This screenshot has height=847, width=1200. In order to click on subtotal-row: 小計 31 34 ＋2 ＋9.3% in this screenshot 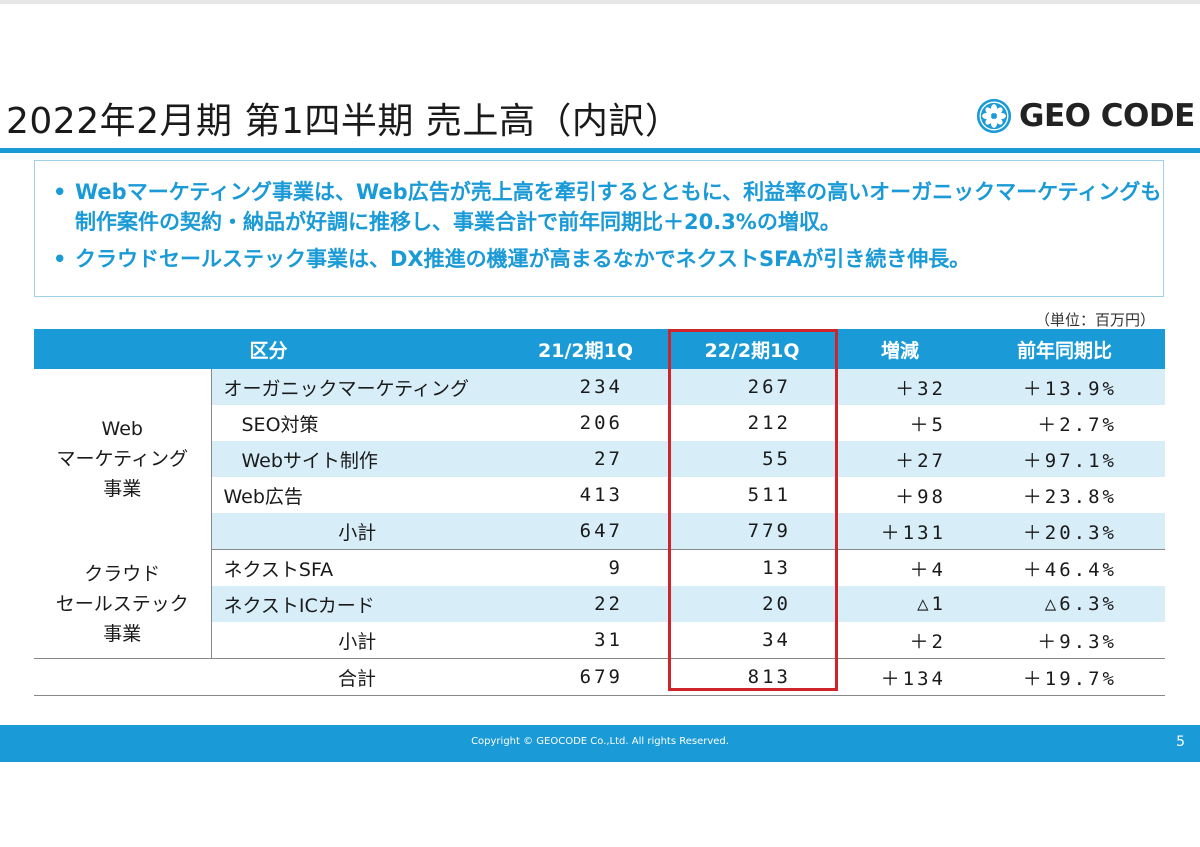, I will do `click(599, 640)`.